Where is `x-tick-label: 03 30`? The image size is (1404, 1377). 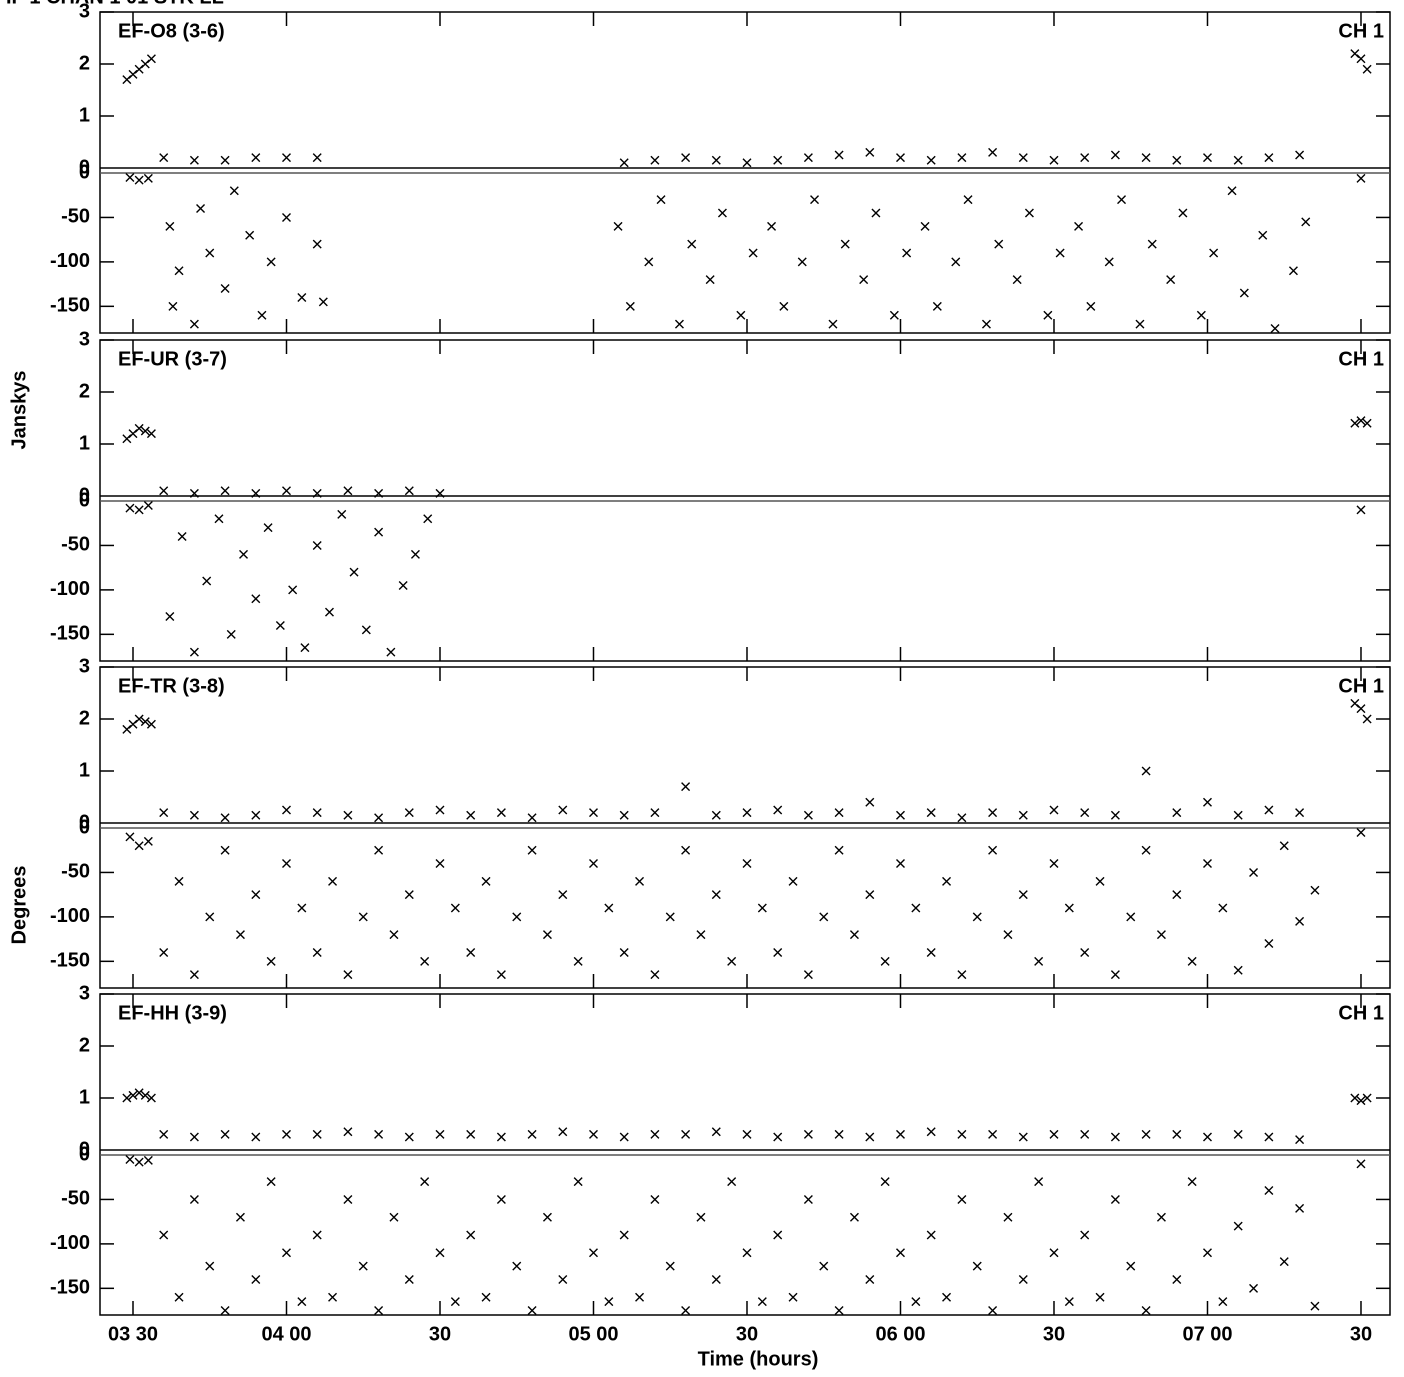
x-tick-label: 03 30 is located at coordinates (133, 1334).